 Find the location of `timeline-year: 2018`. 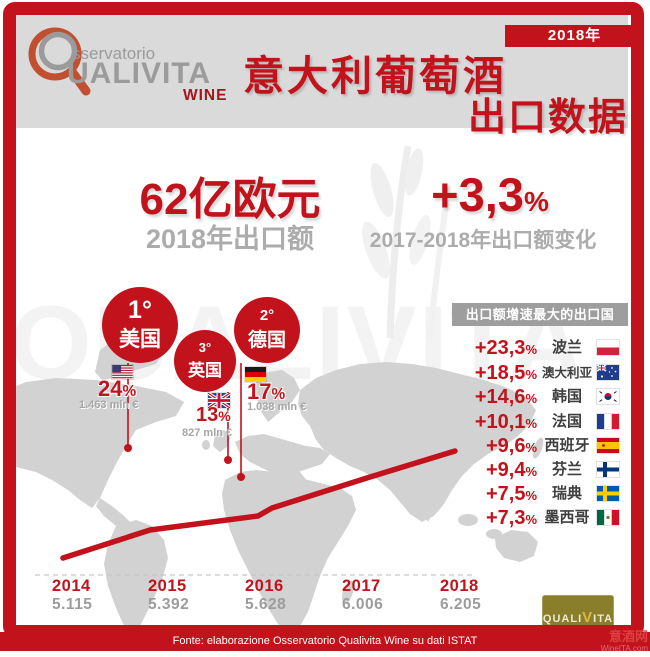

timeline-year: 2018 is located at coordinates (459, 586).